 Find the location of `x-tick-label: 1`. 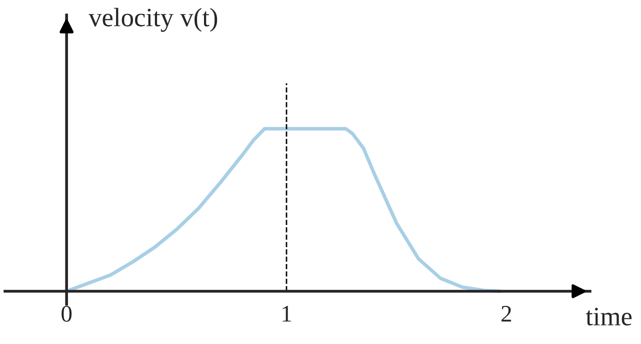

x-tick-label: 1 is located at coordinates (286, 314).